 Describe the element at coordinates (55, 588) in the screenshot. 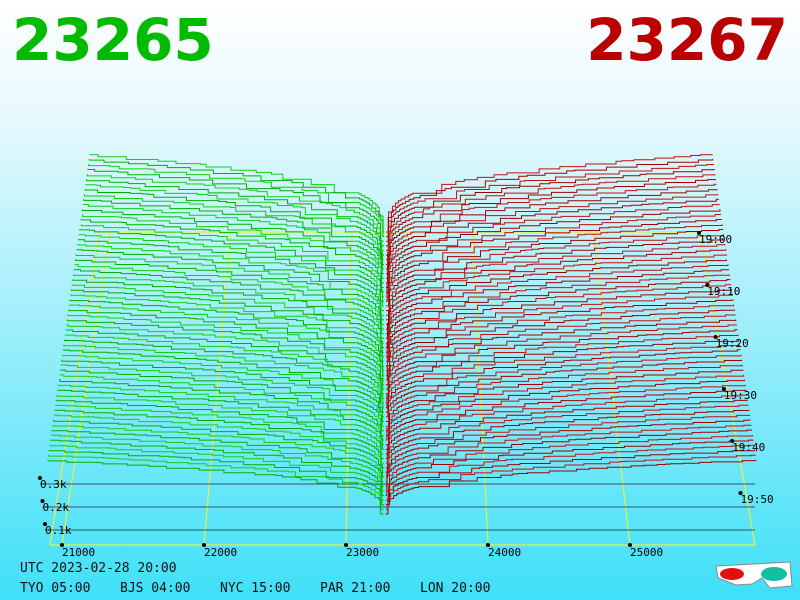

I see `clock-label: TYO 05:00` at that location.